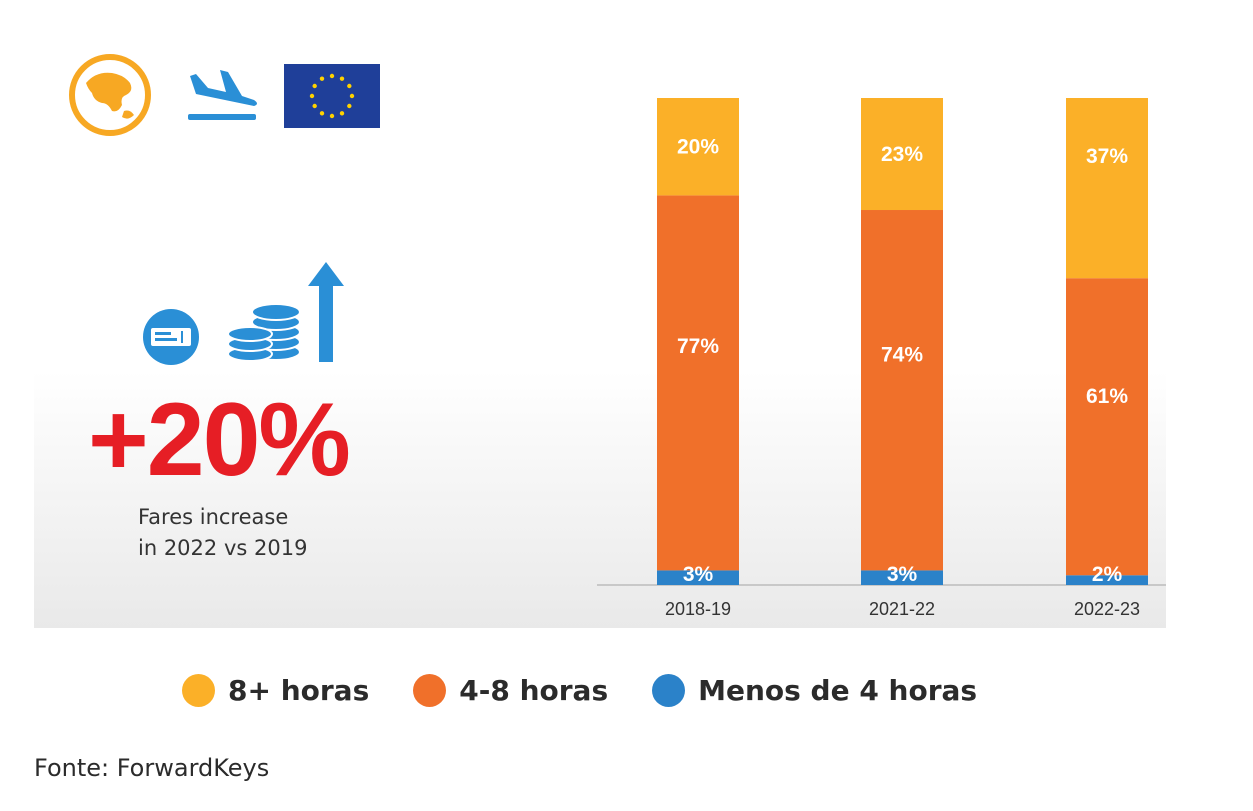 The height and width of the screenshot is (811, 1253). What do you see at coordinates (219, 440) in the screenshot?
I see `fare-increase-stat: +20%` at bounding box center [219, 440].